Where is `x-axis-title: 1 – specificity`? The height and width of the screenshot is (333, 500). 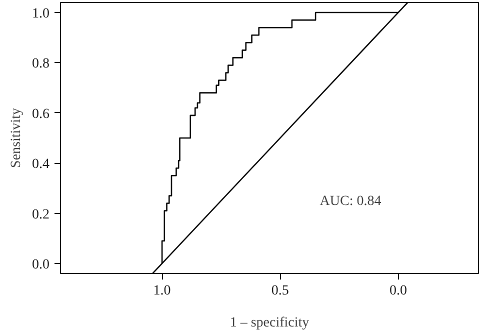 x-axis-title: 1 – specificity is located at coordinates (270, 323).